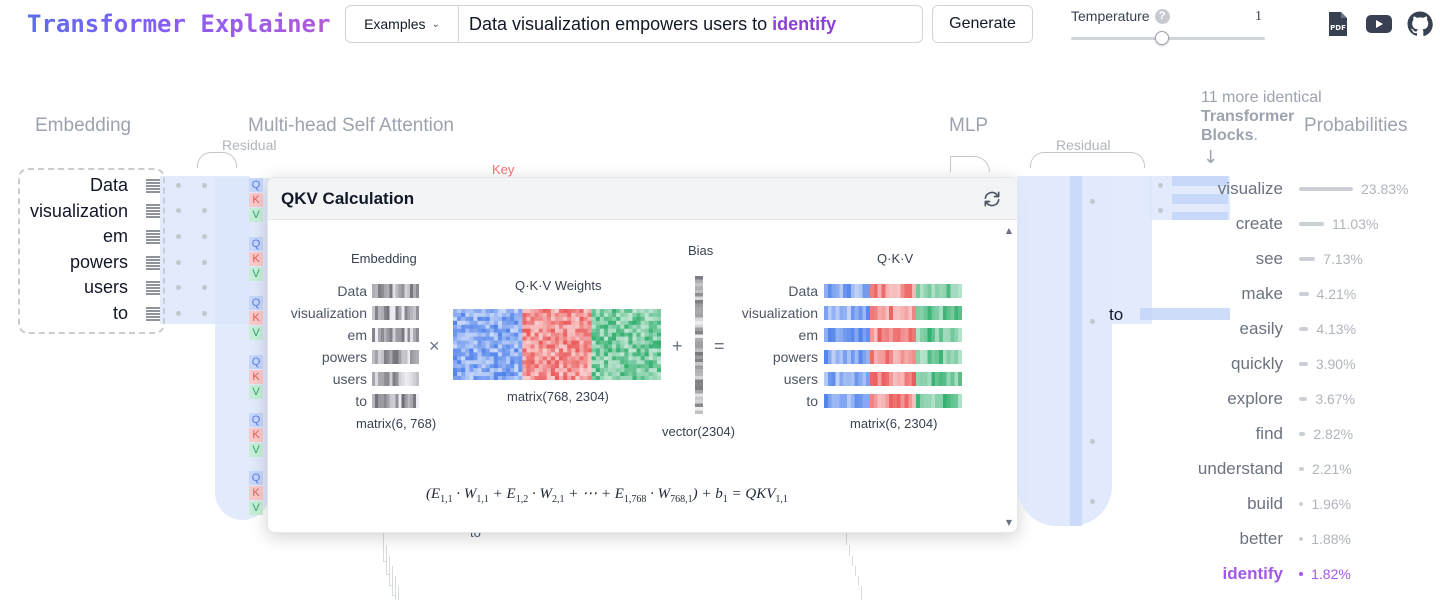  Describe the element at coordinates (1420, 24) in the screenshot. I see `github-icon` at that location.